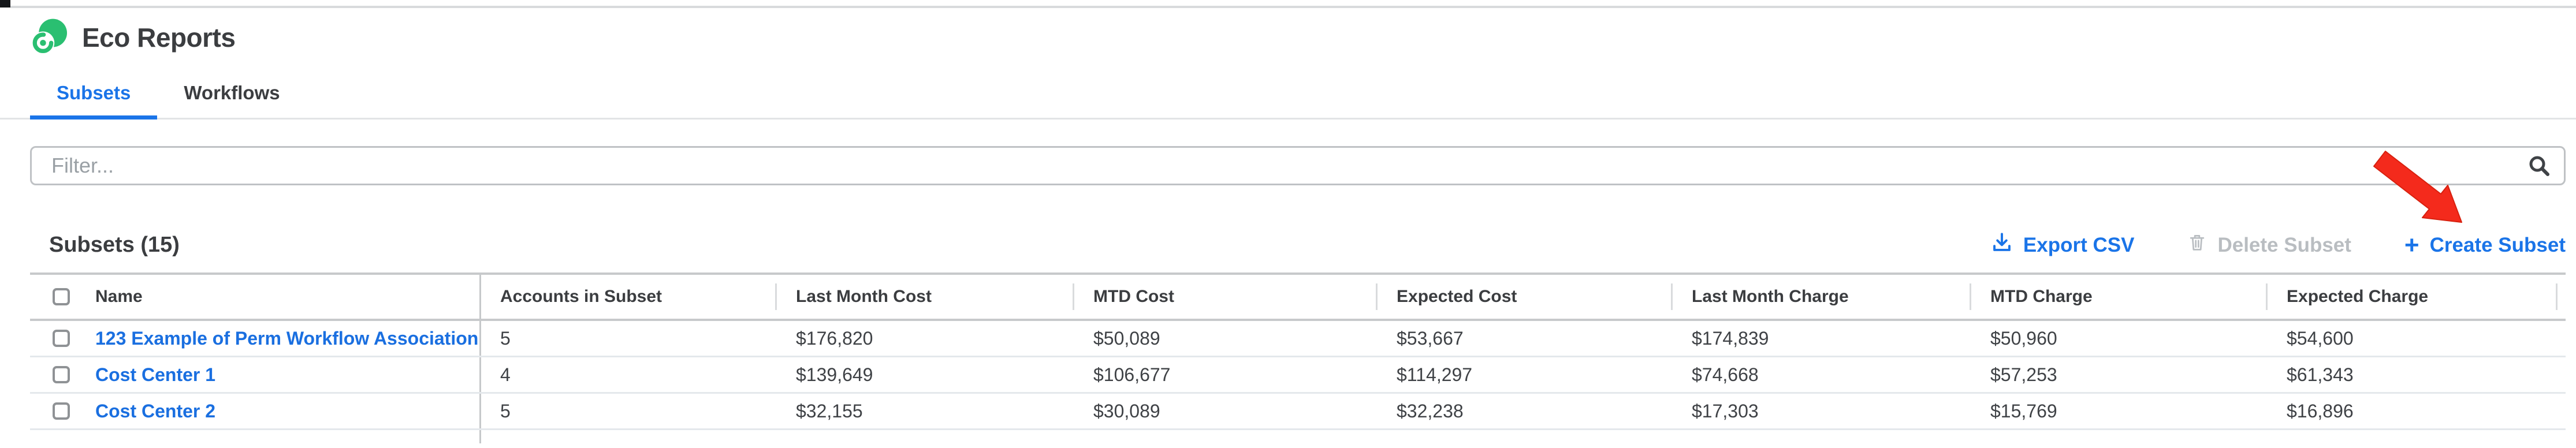 This screenshot has width=2576, height=448. Describe the element at coordinates (155, 410) in the screenshot. I see `subset-name-link: Cost Center 2` at that location.